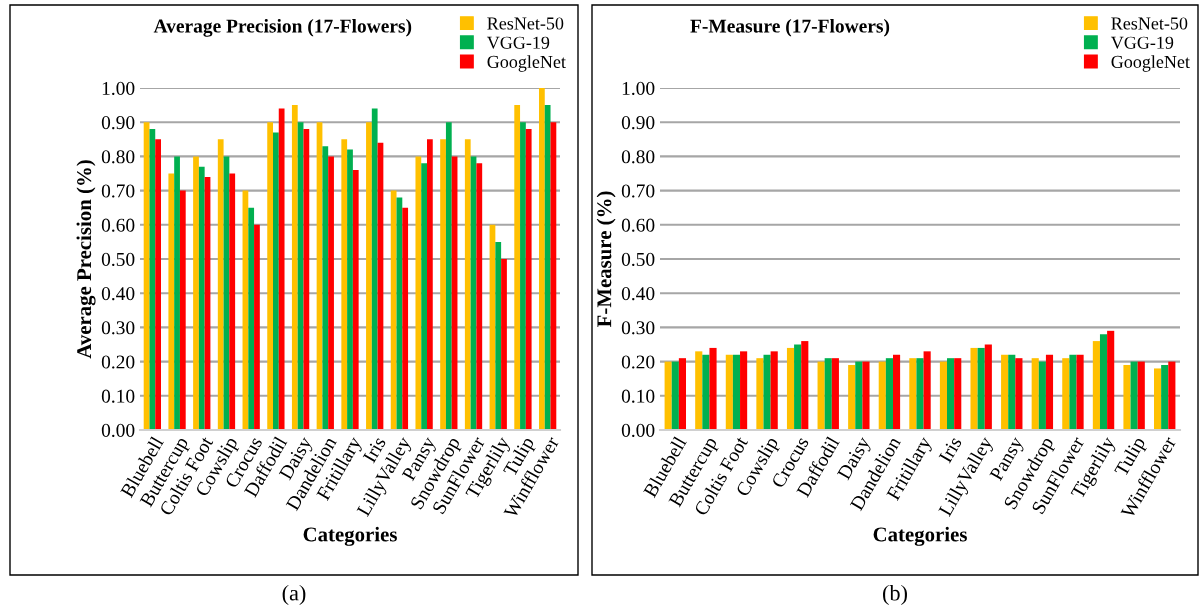  What do you see at coordinates (118, 328) in the screenshot?
I see `y-tick-label: 0.30` at bounding box center [118, 328].